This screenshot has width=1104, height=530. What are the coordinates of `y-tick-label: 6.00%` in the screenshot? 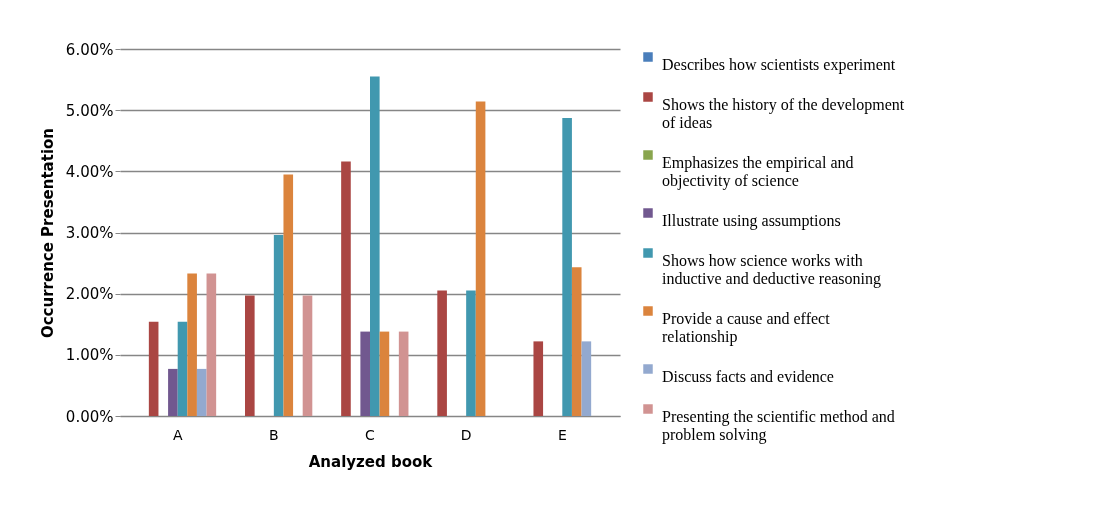 It's located at (89, 49).